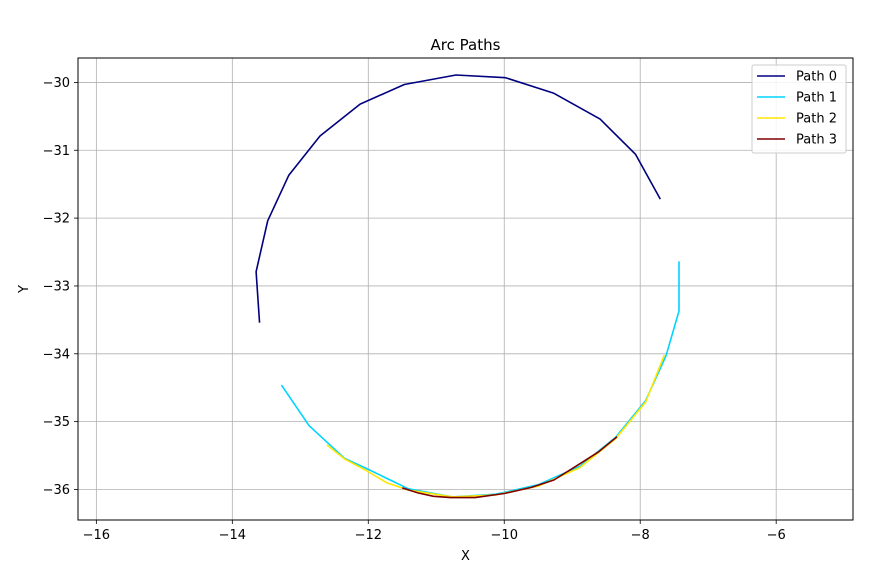 The image size is (888, 578). I want to click on legend-label-path-3: Path 3, so click(816, 140).